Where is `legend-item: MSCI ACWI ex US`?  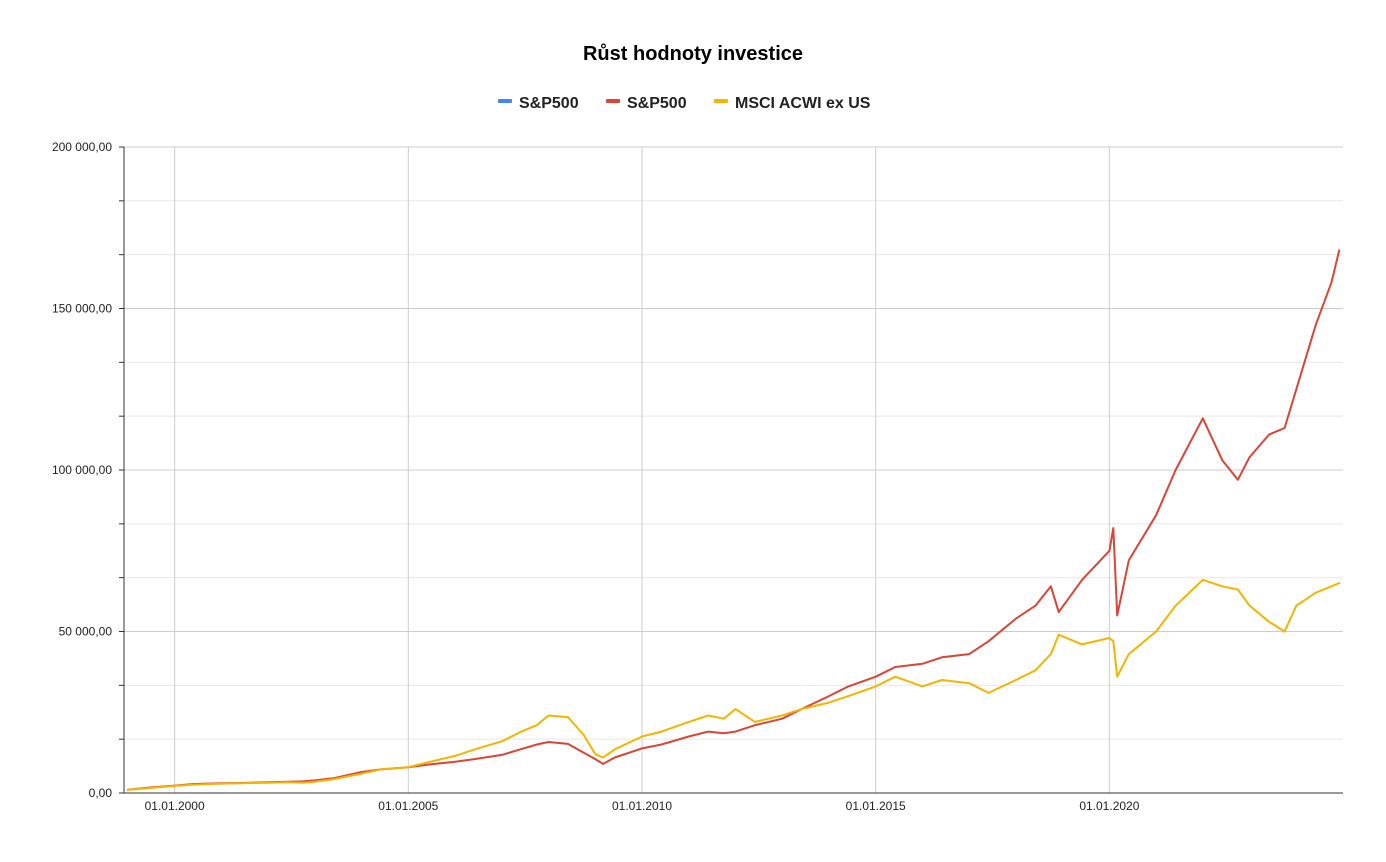
legend-item: MSCI ACWI ex US is located at coordinates (792, 103).